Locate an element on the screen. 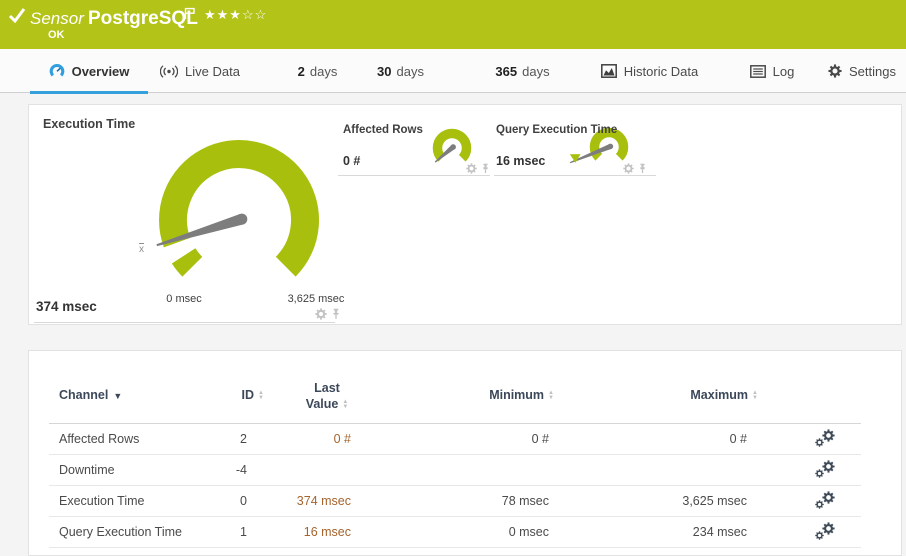 This screenshot has height=556, width=906. channel-name: Query Execution Time is located at coordinates (120, 532).